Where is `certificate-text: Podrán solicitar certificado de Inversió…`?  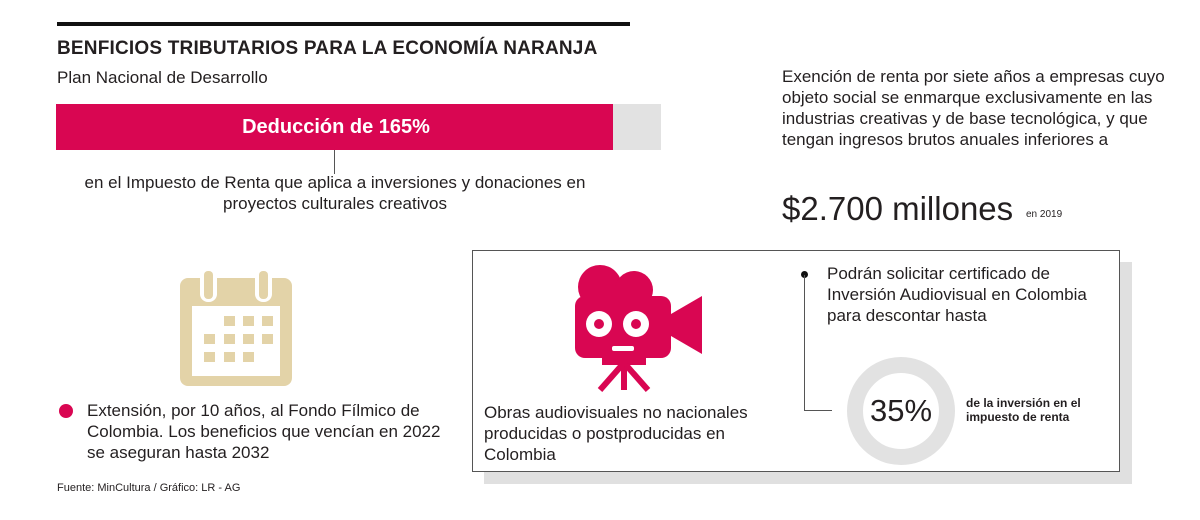 certificate-text: Podrán solicitar certificado de Inversió… is located at coordinates (957, 294).